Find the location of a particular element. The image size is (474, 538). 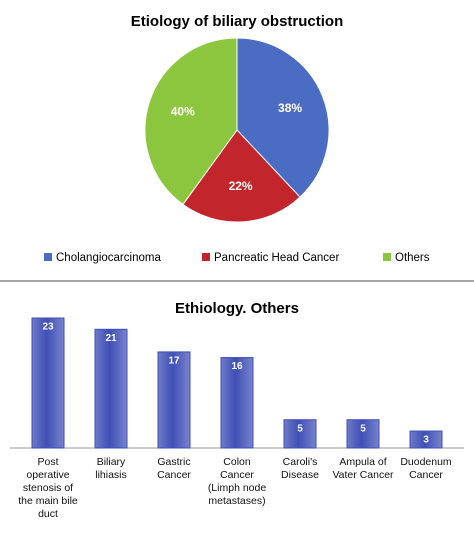

data-label: 40% is located at coordinates (183, 112).